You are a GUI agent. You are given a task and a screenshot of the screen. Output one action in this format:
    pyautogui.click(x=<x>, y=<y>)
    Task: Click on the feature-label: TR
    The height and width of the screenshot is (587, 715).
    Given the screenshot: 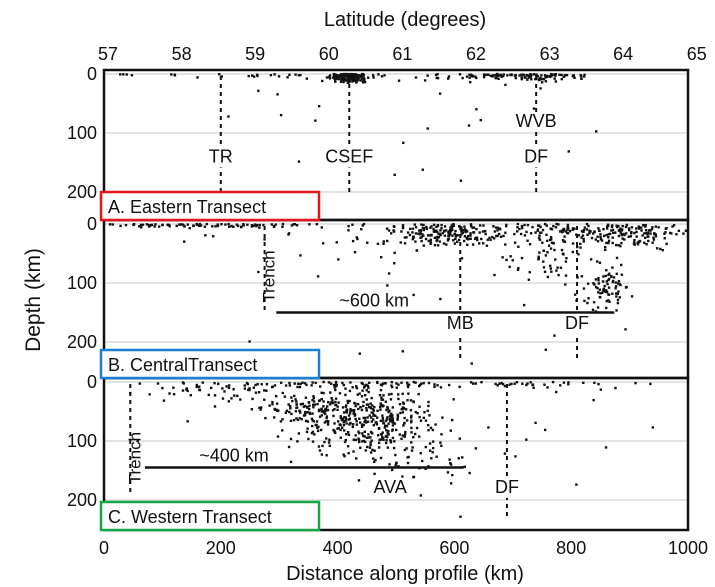 What is the action you would take?
    pyautogui.click(x=221, y=156)
    